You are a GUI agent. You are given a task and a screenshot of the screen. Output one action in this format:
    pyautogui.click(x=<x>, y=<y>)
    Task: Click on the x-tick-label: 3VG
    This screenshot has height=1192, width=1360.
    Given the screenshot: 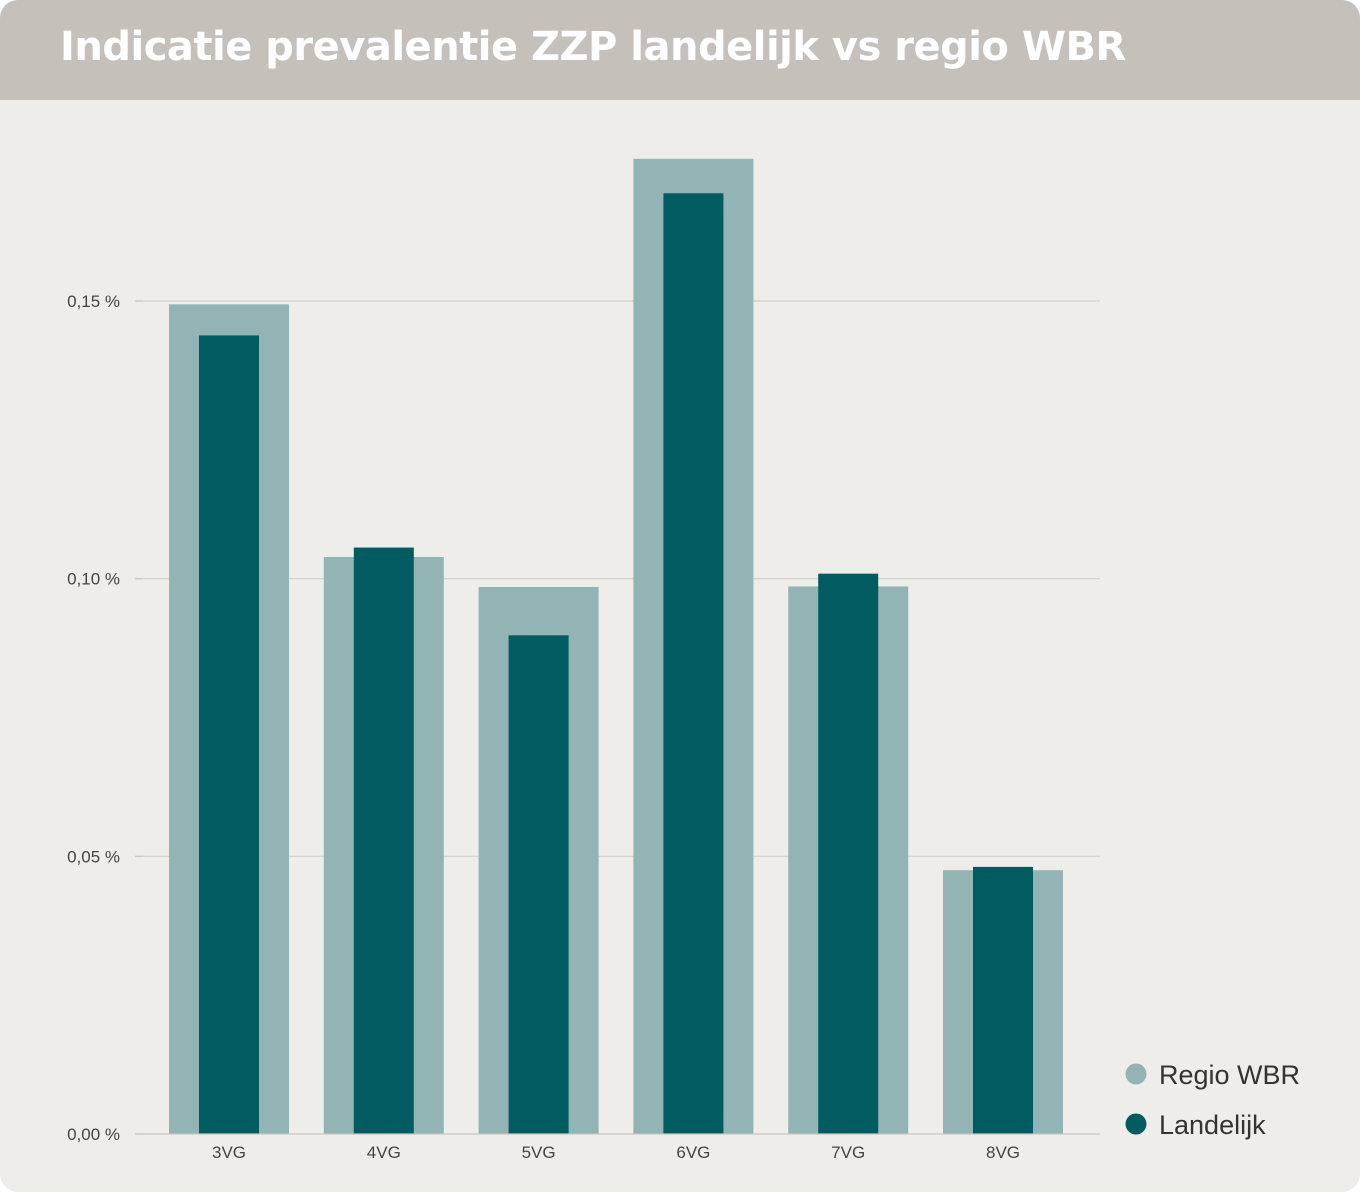 What is the action you would take?
    pyautogui.click(x=229, y=1152)
    